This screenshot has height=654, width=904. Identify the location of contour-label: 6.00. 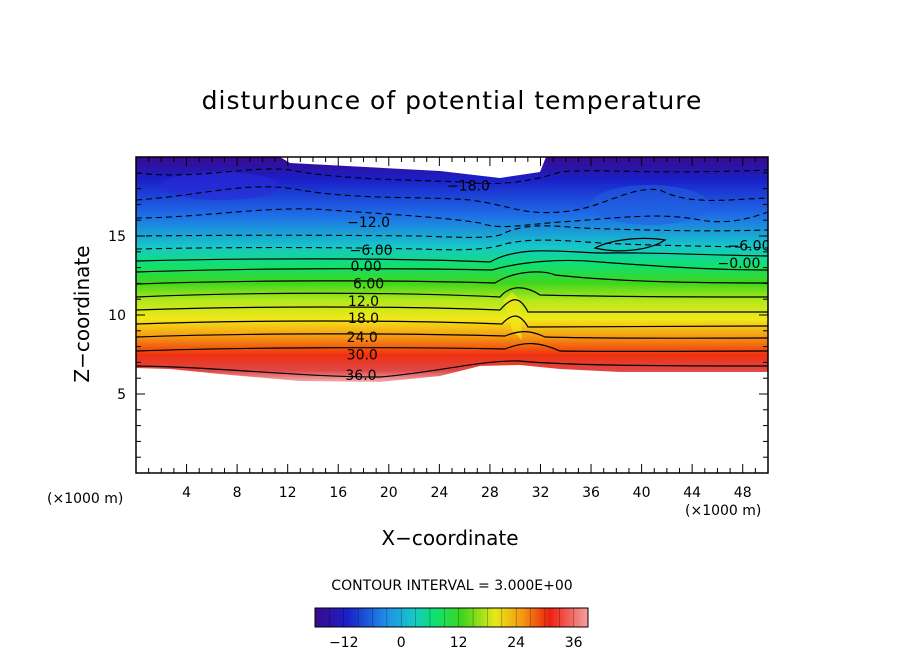
(368, 284).